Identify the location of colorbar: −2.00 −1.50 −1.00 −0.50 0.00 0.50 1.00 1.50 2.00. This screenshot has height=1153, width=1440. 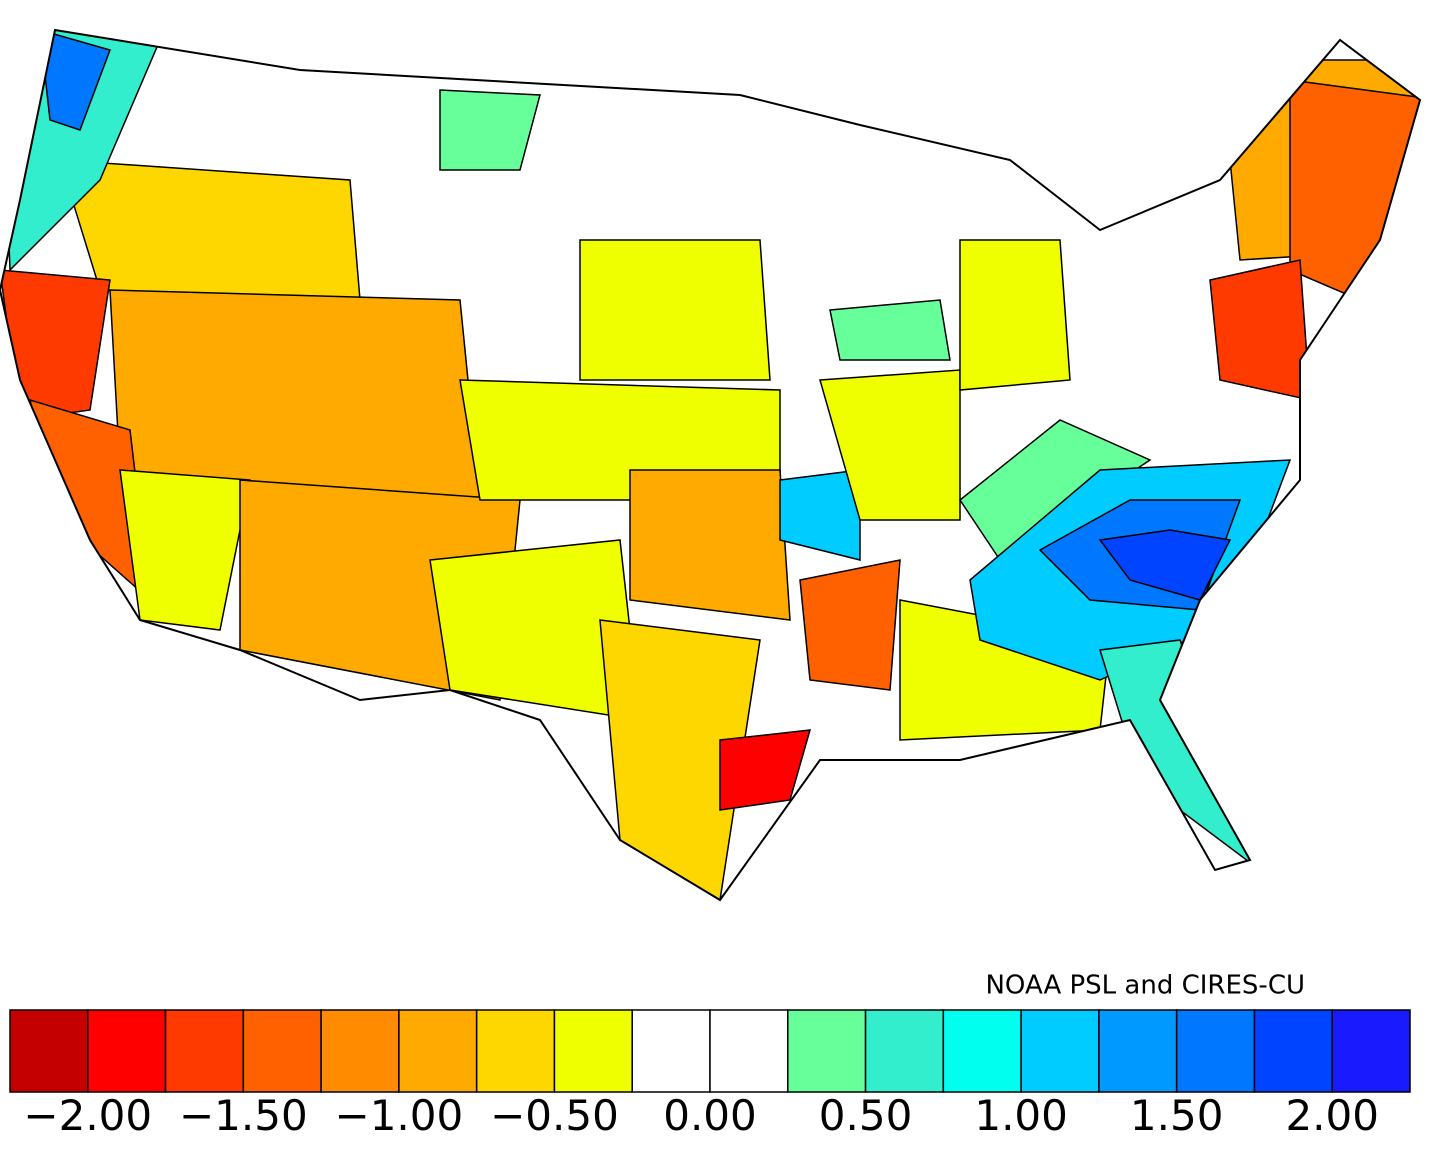
(710, 1074).